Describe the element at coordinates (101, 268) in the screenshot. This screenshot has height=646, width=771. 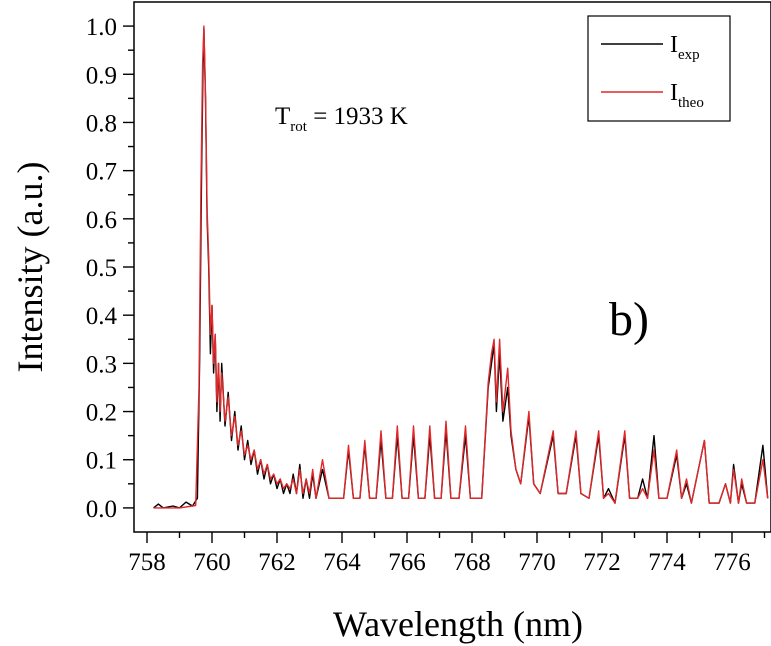
I see `y-tick-label: 0.5` at that location.